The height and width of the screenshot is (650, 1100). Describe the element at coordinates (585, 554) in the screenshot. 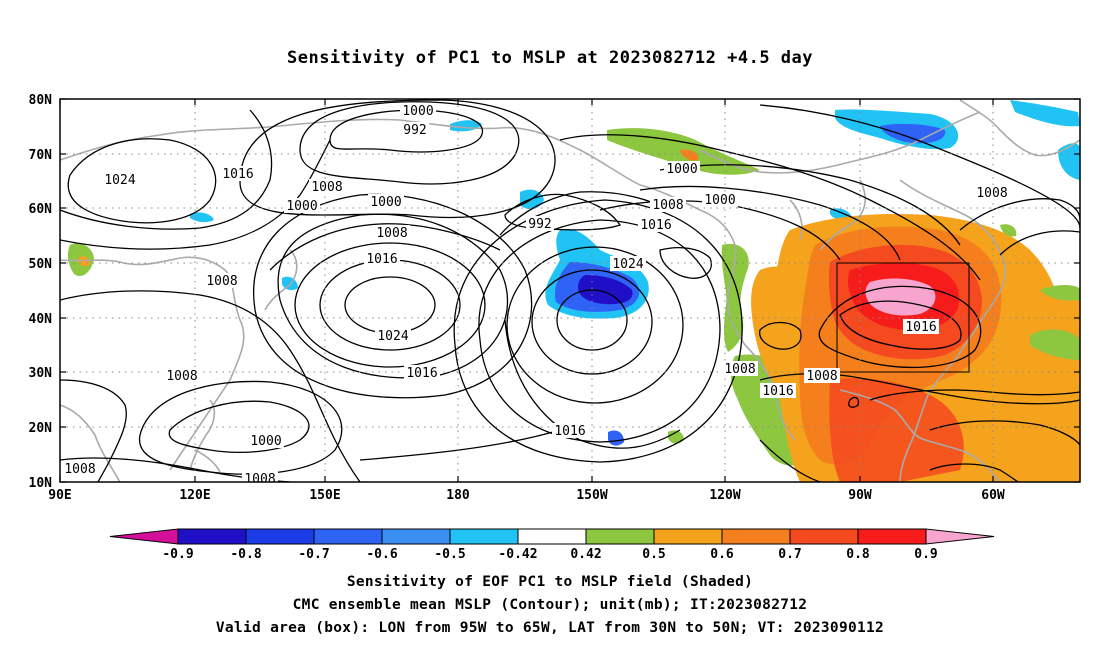

I see `colorbar-label: 0.42` at that location.